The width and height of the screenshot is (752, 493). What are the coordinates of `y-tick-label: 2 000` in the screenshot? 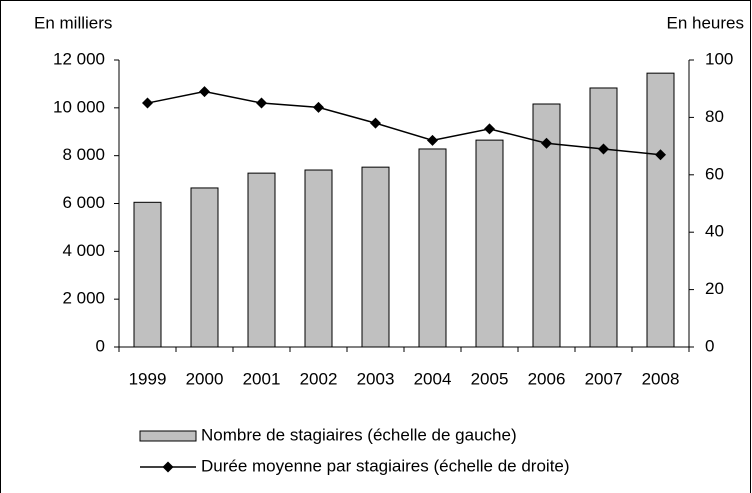 It's located at (83, 298).